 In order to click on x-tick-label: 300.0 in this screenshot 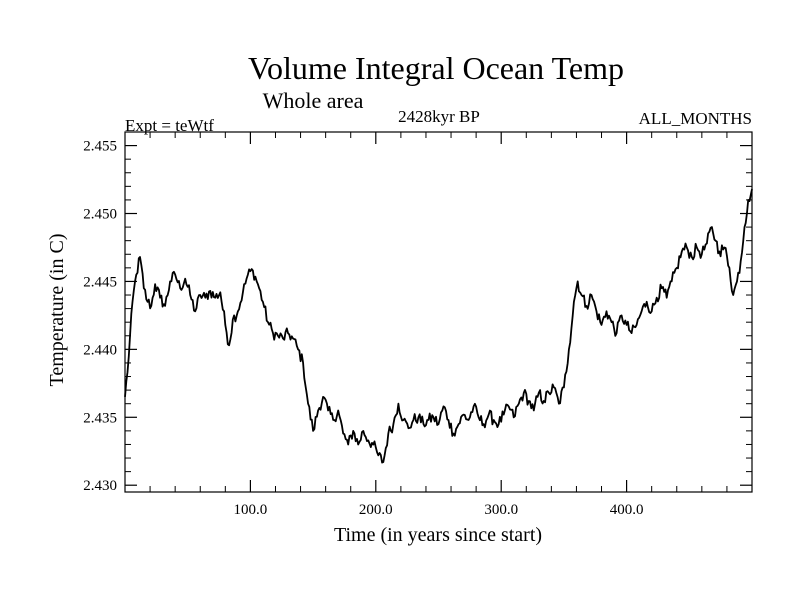, I will do `click(501, 510)`.